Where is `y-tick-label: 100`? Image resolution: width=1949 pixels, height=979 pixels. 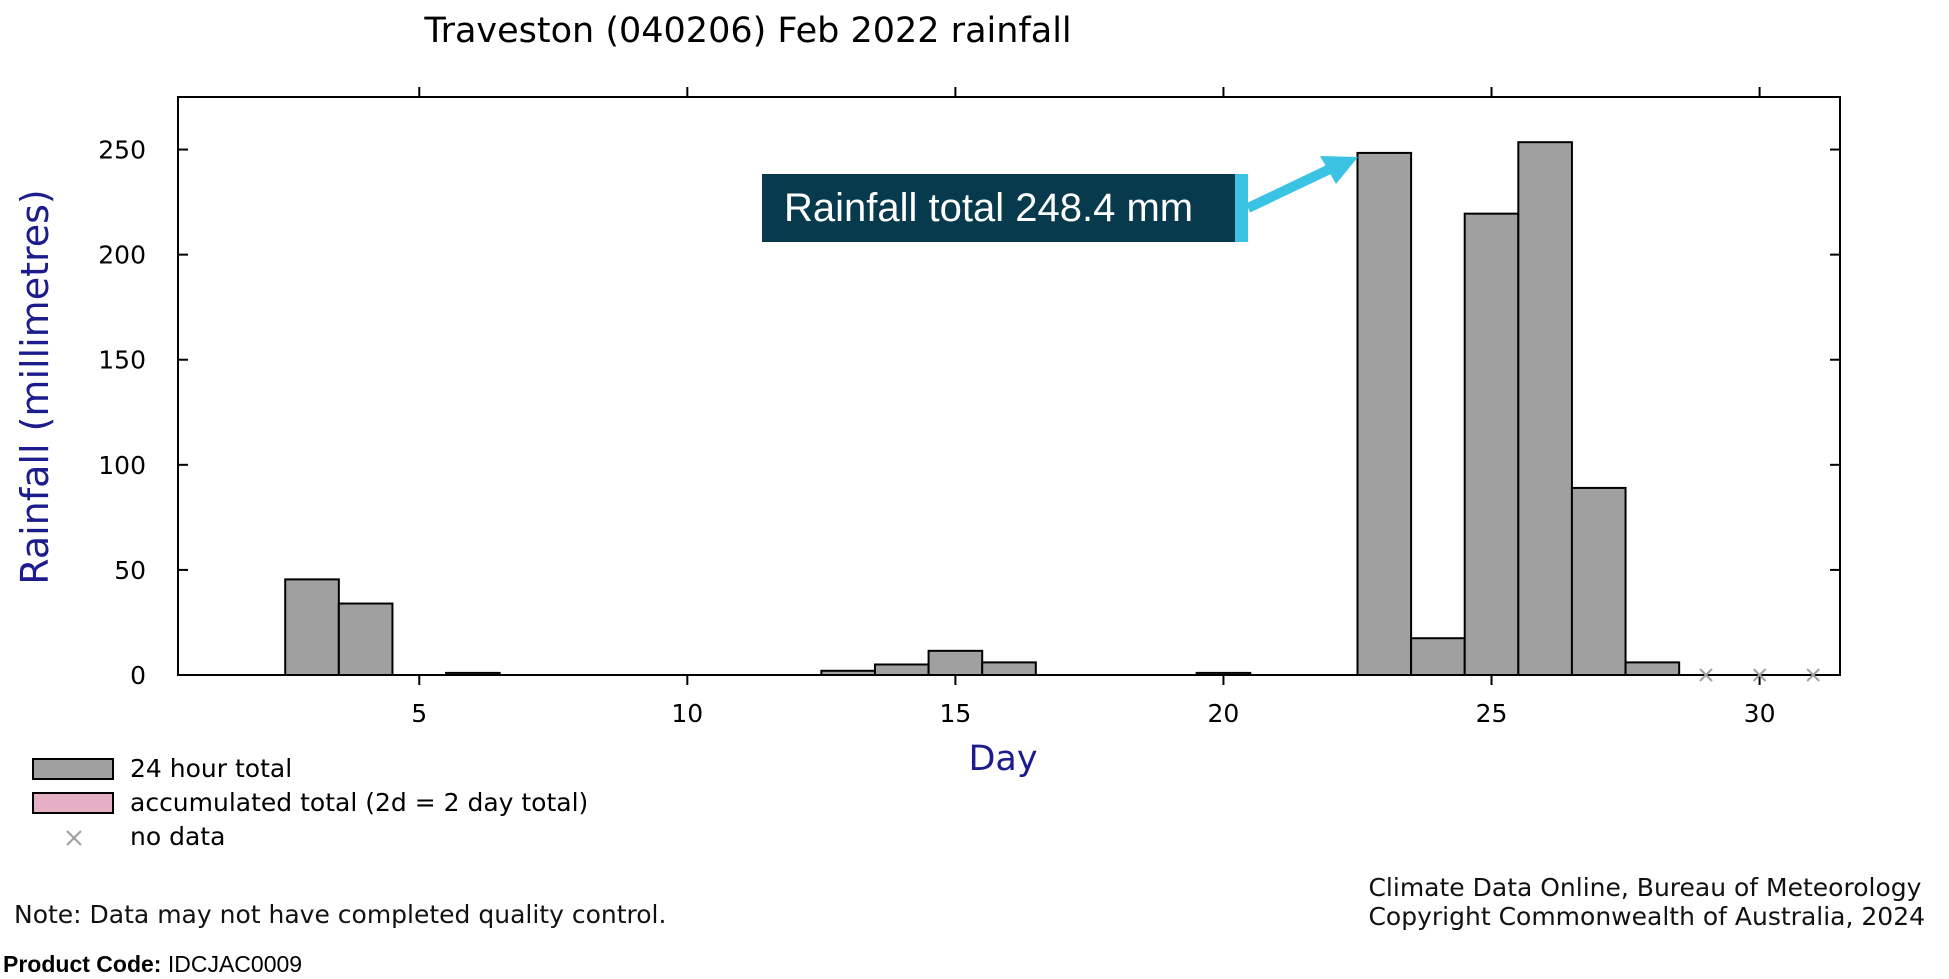 y-tick-label: 100 is located at coordinates (122, 465).